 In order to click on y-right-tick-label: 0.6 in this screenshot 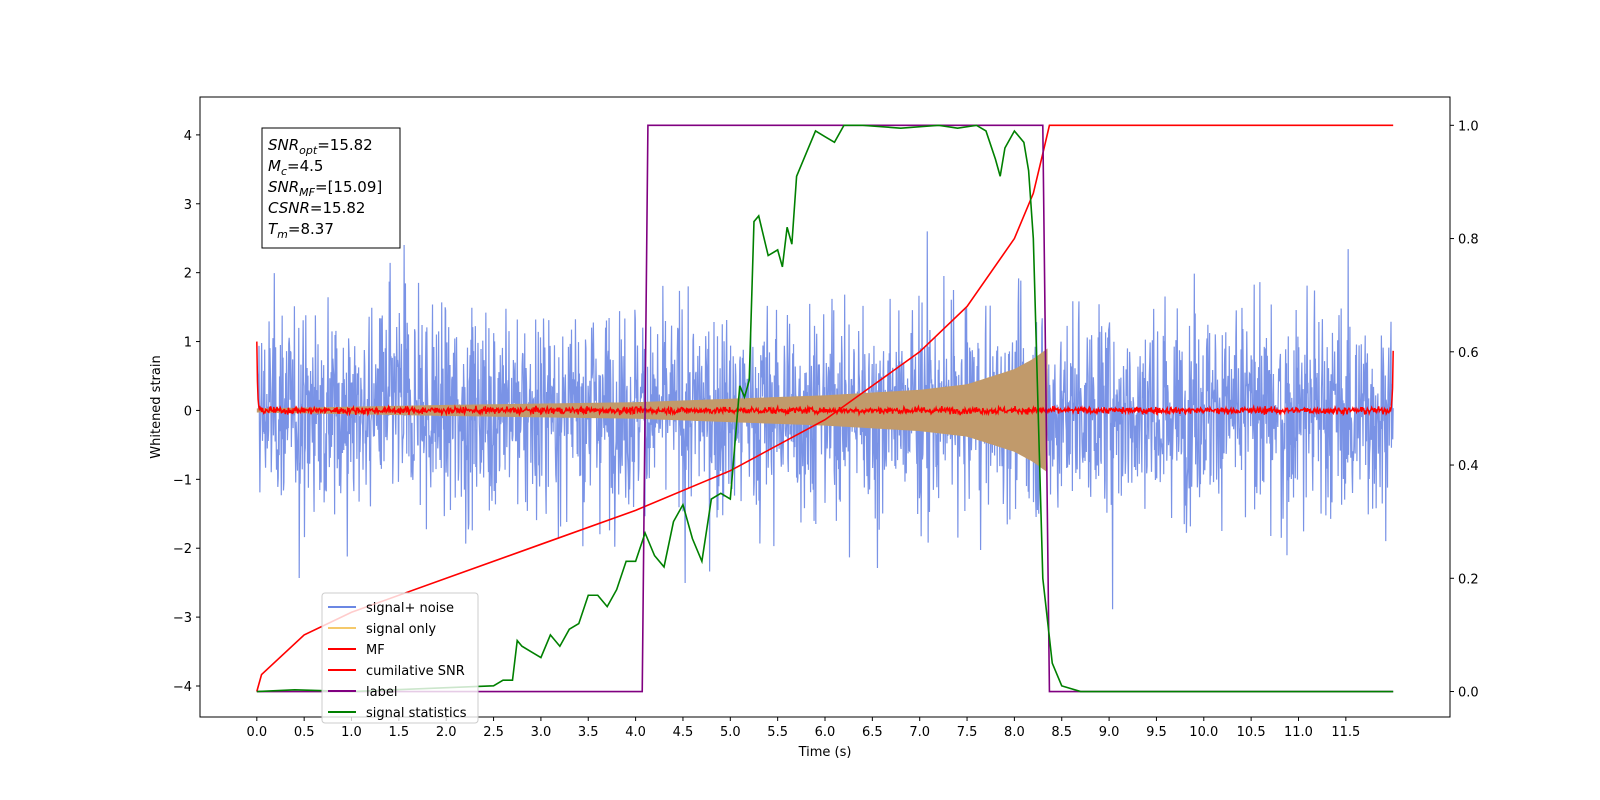, I will do `click(1468, 353)`.